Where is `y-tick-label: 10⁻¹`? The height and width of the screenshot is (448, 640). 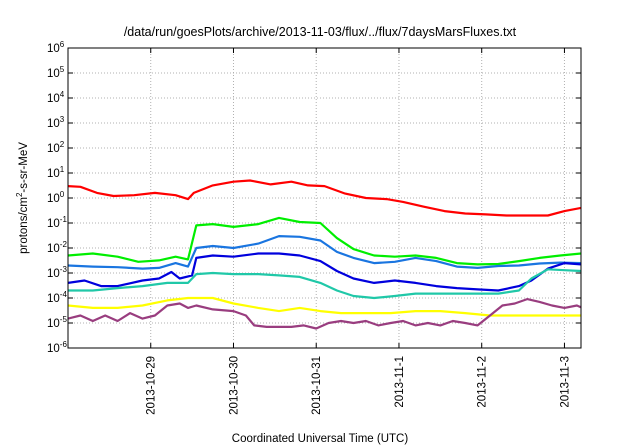
y-tick-label: 10⁻¹ is located at coordinates (57, 222).